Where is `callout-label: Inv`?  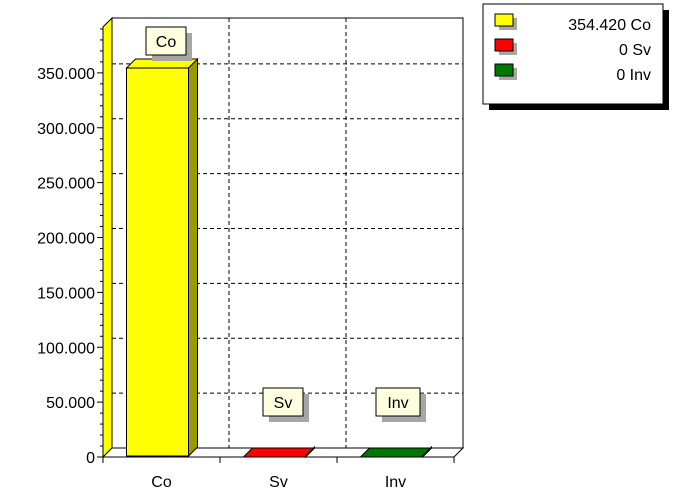
callout-label: Inv is located at coordinates (400, 404).